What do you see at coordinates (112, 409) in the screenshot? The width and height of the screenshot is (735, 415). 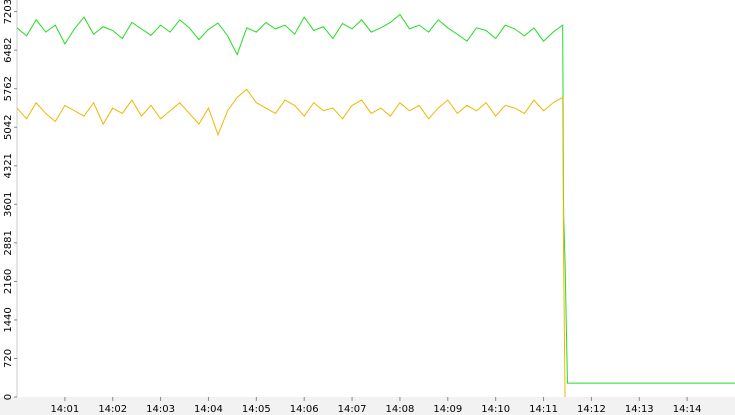 I see `x-tick-label: 14:02` at bounding box center [112, 409].